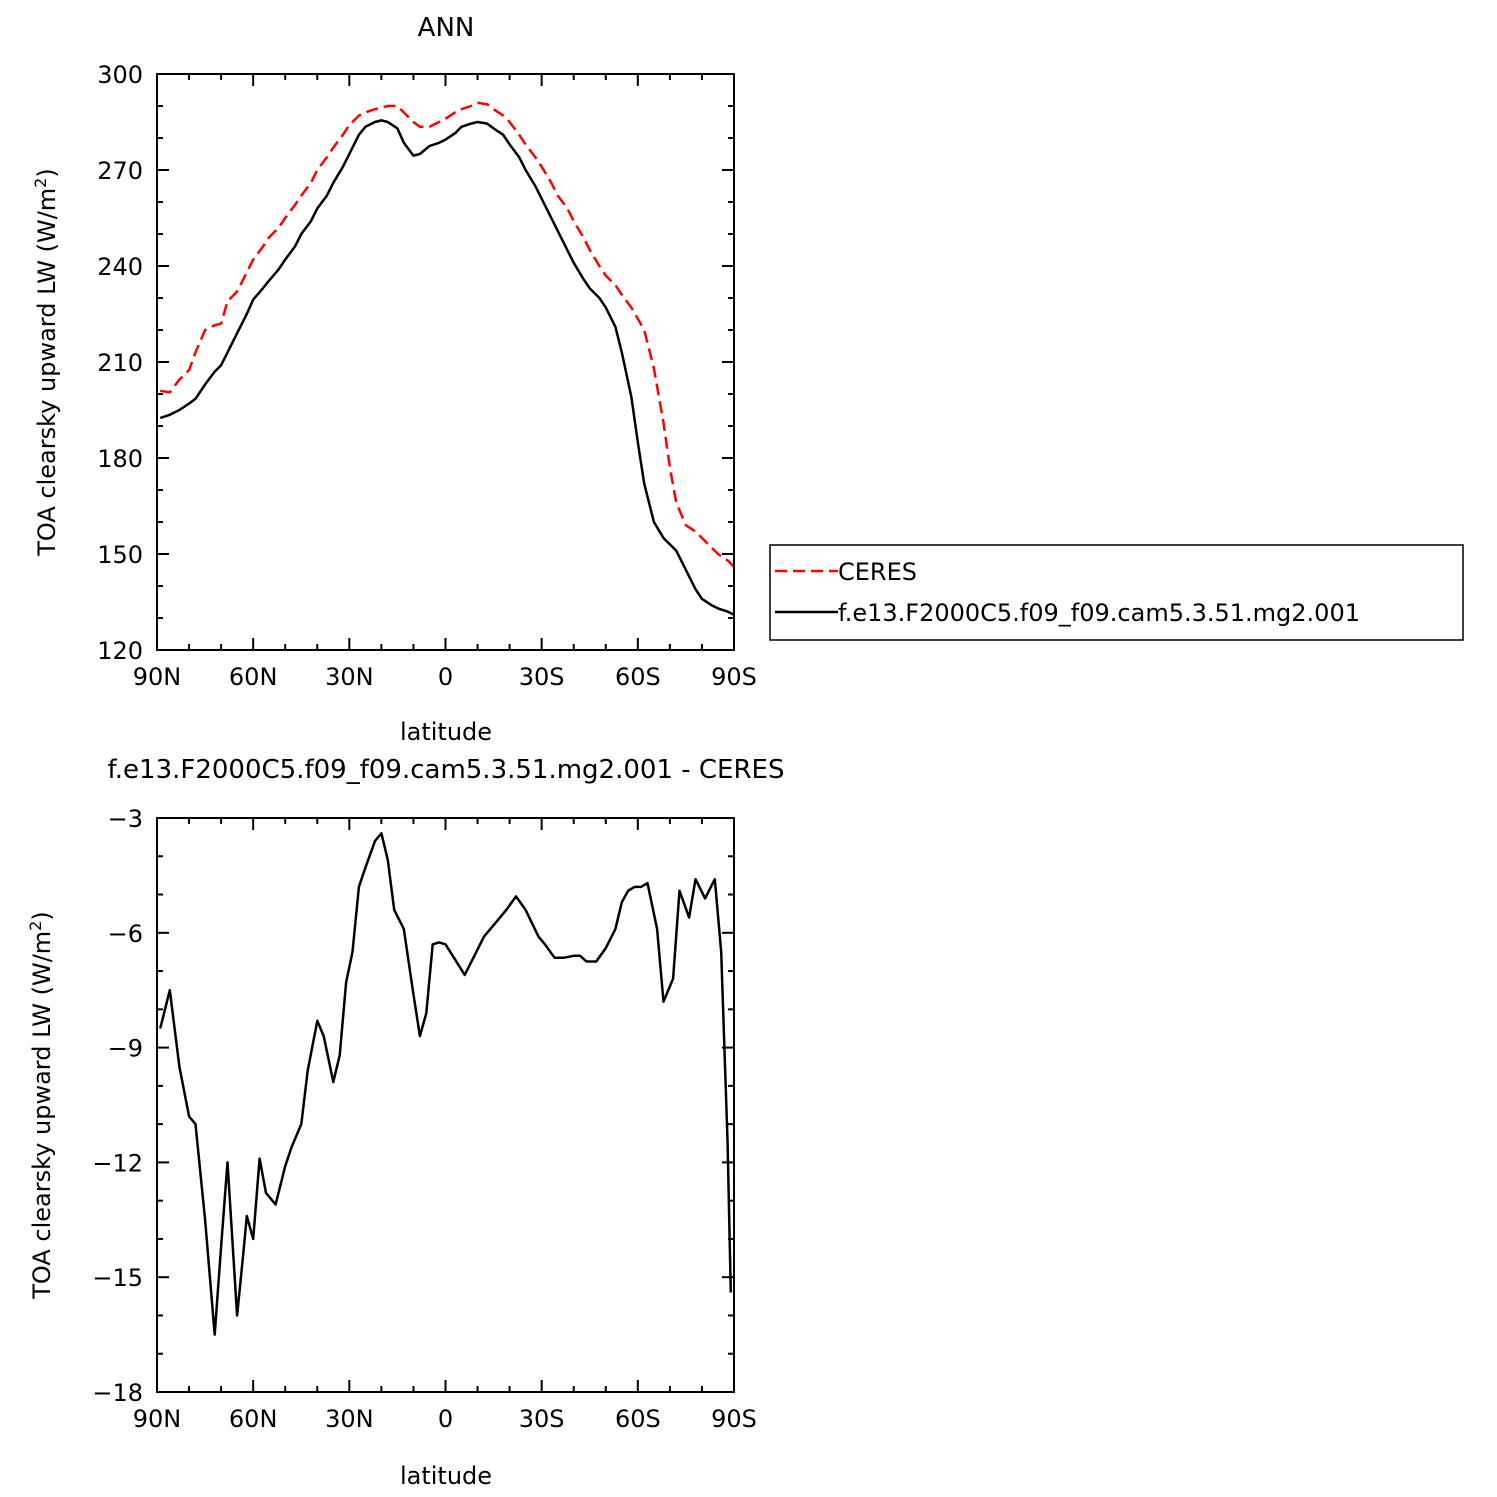  I want to click on bottom-panel-x-axis-label: latitude, so click(446, 1476).